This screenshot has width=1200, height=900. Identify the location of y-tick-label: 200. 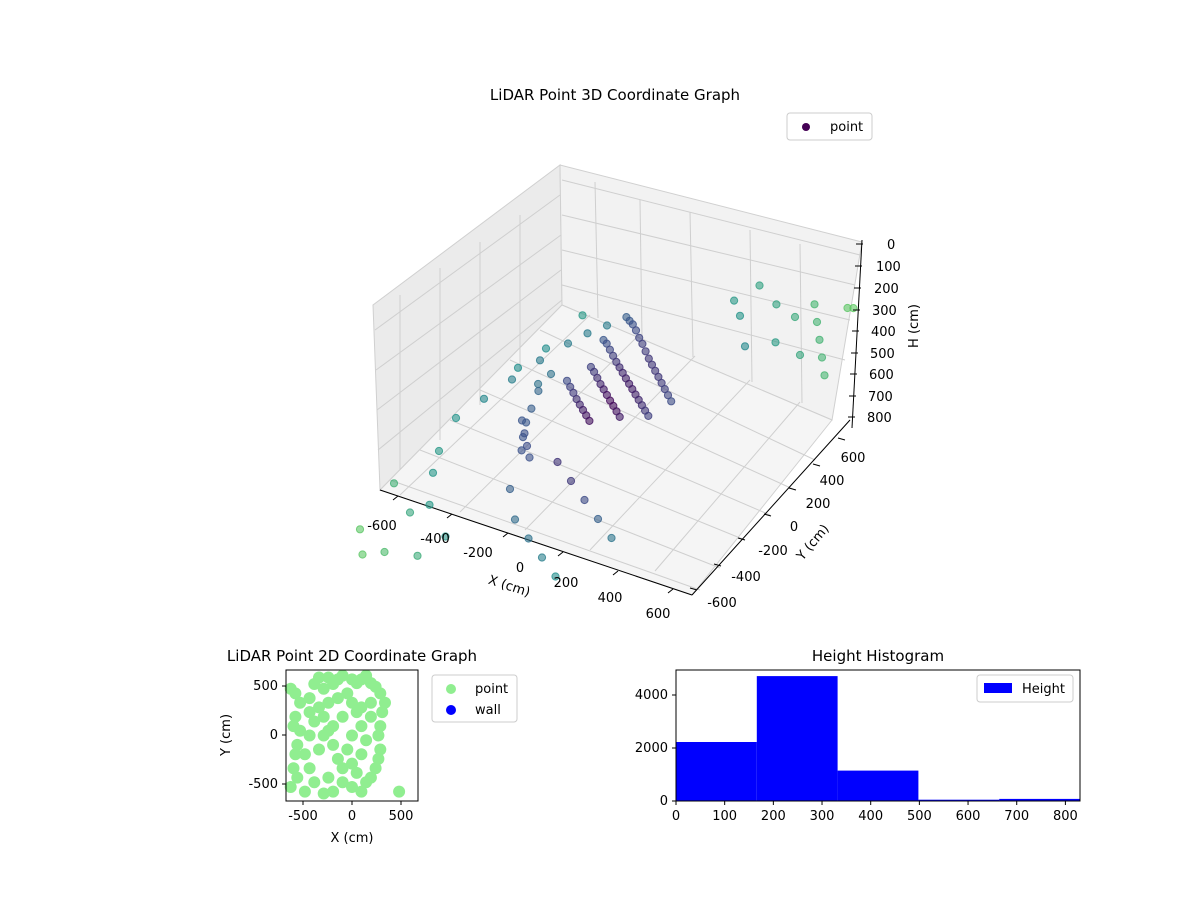
(818, 504).